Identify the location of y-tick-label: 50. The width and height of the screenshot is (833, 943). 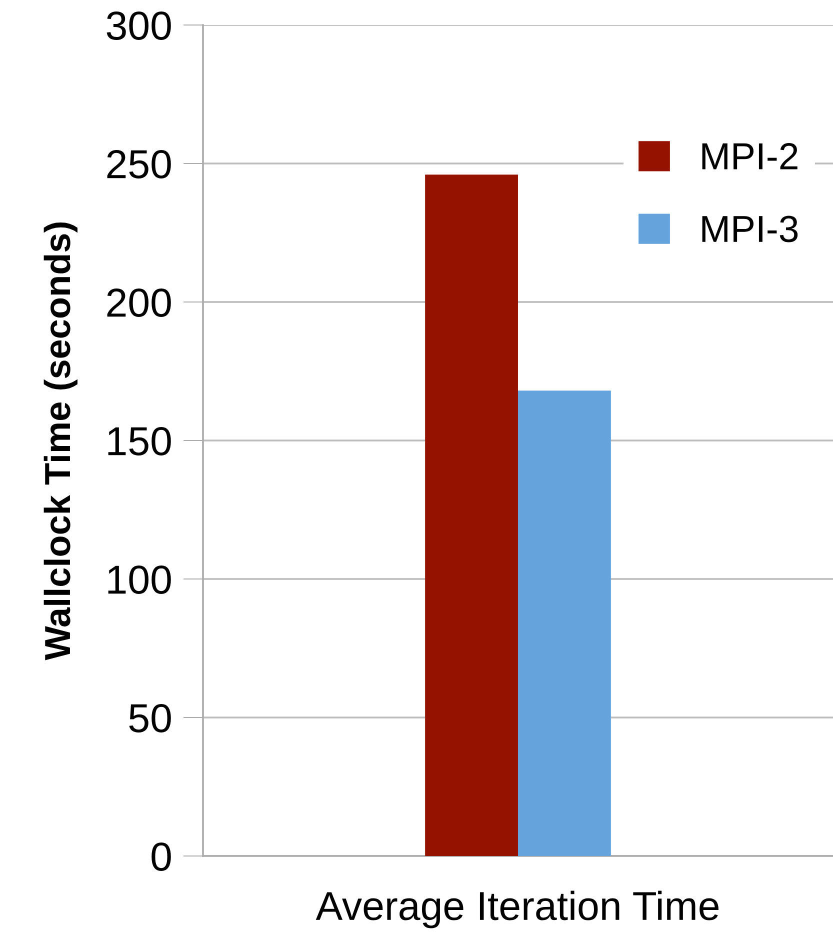
(150, 718).